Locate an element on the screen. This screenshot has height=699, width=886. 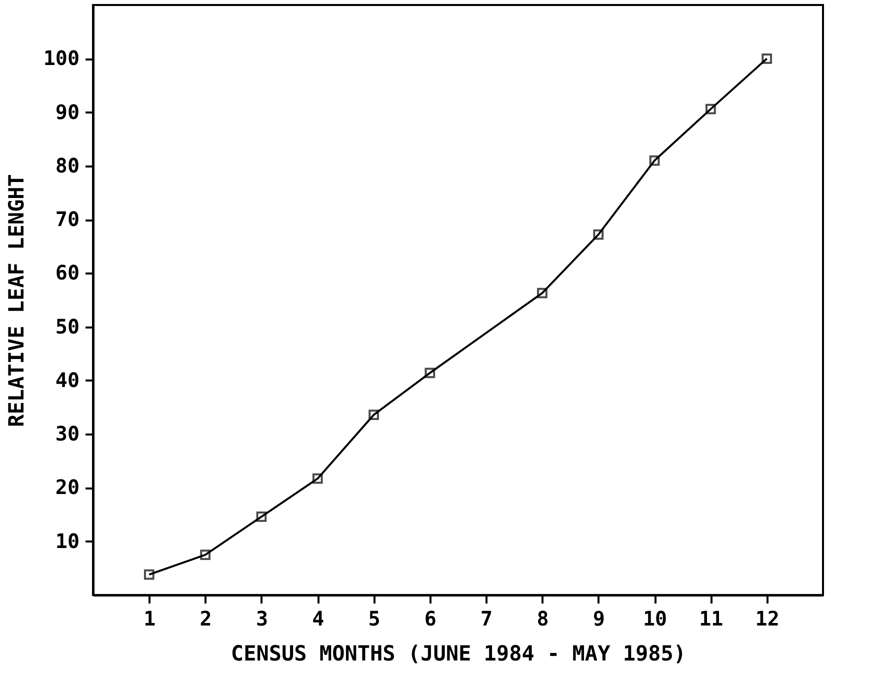
x-tick-label: 8 is located at coordinates (542, 618).